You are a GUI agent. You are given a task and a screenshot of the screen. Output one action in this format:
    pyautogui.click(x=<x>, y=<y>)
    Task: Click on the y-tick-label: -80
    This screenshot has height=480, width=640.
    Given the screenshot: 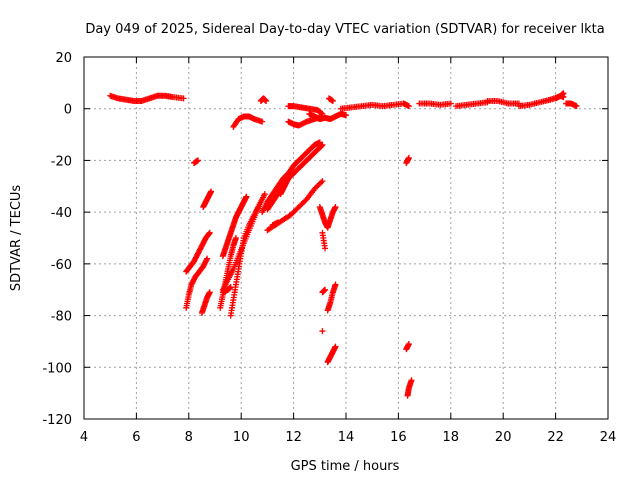 What is the action you would take?
    pyautogui.click(x=61, y=317)
    